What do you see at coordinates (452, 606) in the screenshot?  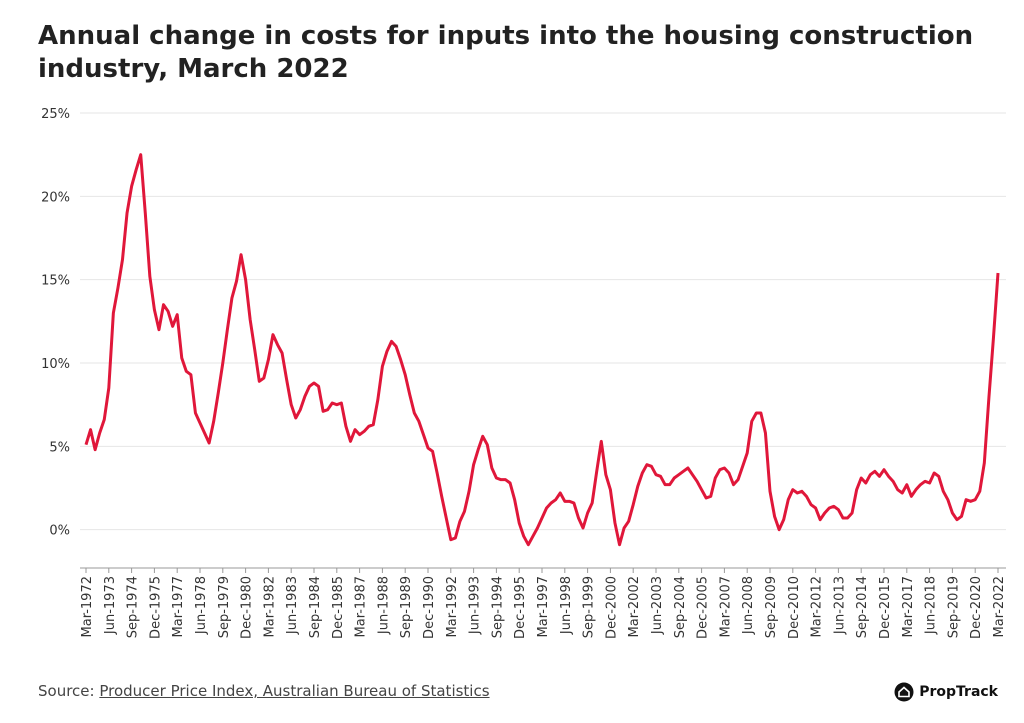 I see `x-tick-label: Mar-1992` at bounding box center [452, 606].